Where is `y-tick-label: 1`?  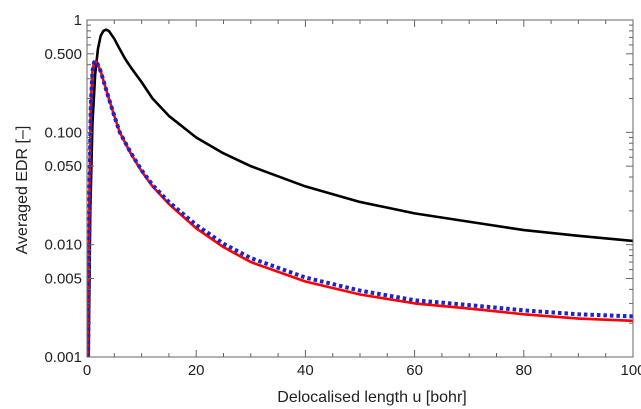
y-tick-label: 1 is located at coordinates (78, 20).